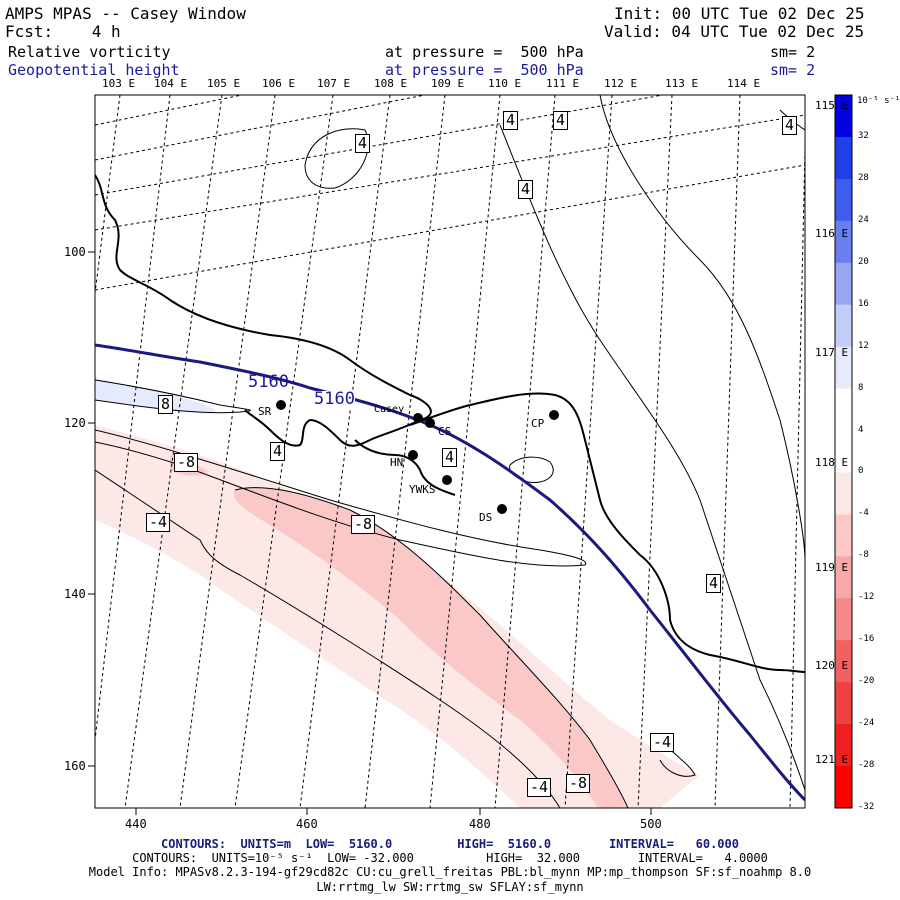  Describe the element at coordinates (480, 824) in the screenshot. I see `x-tick-480: 480` at that location.